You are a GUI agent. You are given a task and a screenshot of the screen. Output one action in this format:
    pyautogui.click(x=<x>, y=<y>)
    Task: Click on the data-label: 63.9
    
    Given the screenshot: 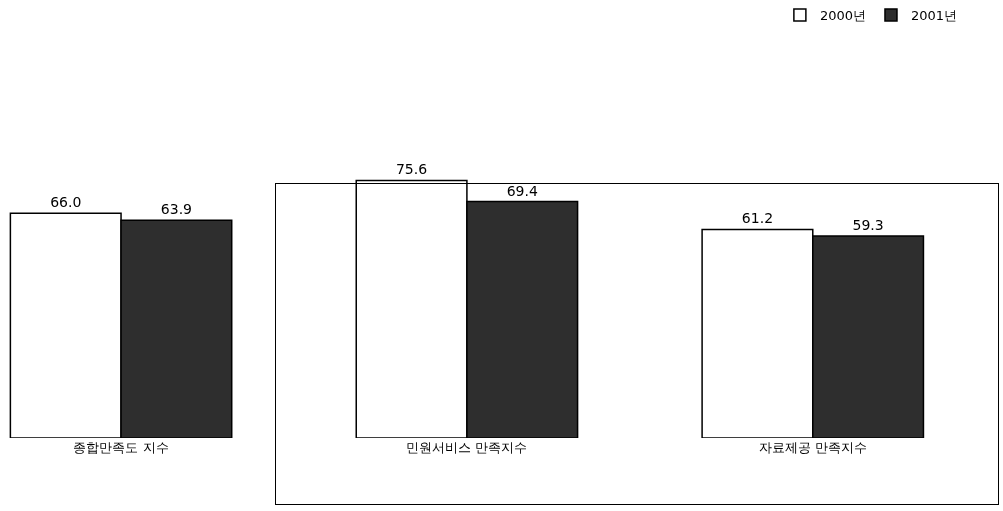 What is the action you would take?
    pyautogui.click(x=176, y=209)
    